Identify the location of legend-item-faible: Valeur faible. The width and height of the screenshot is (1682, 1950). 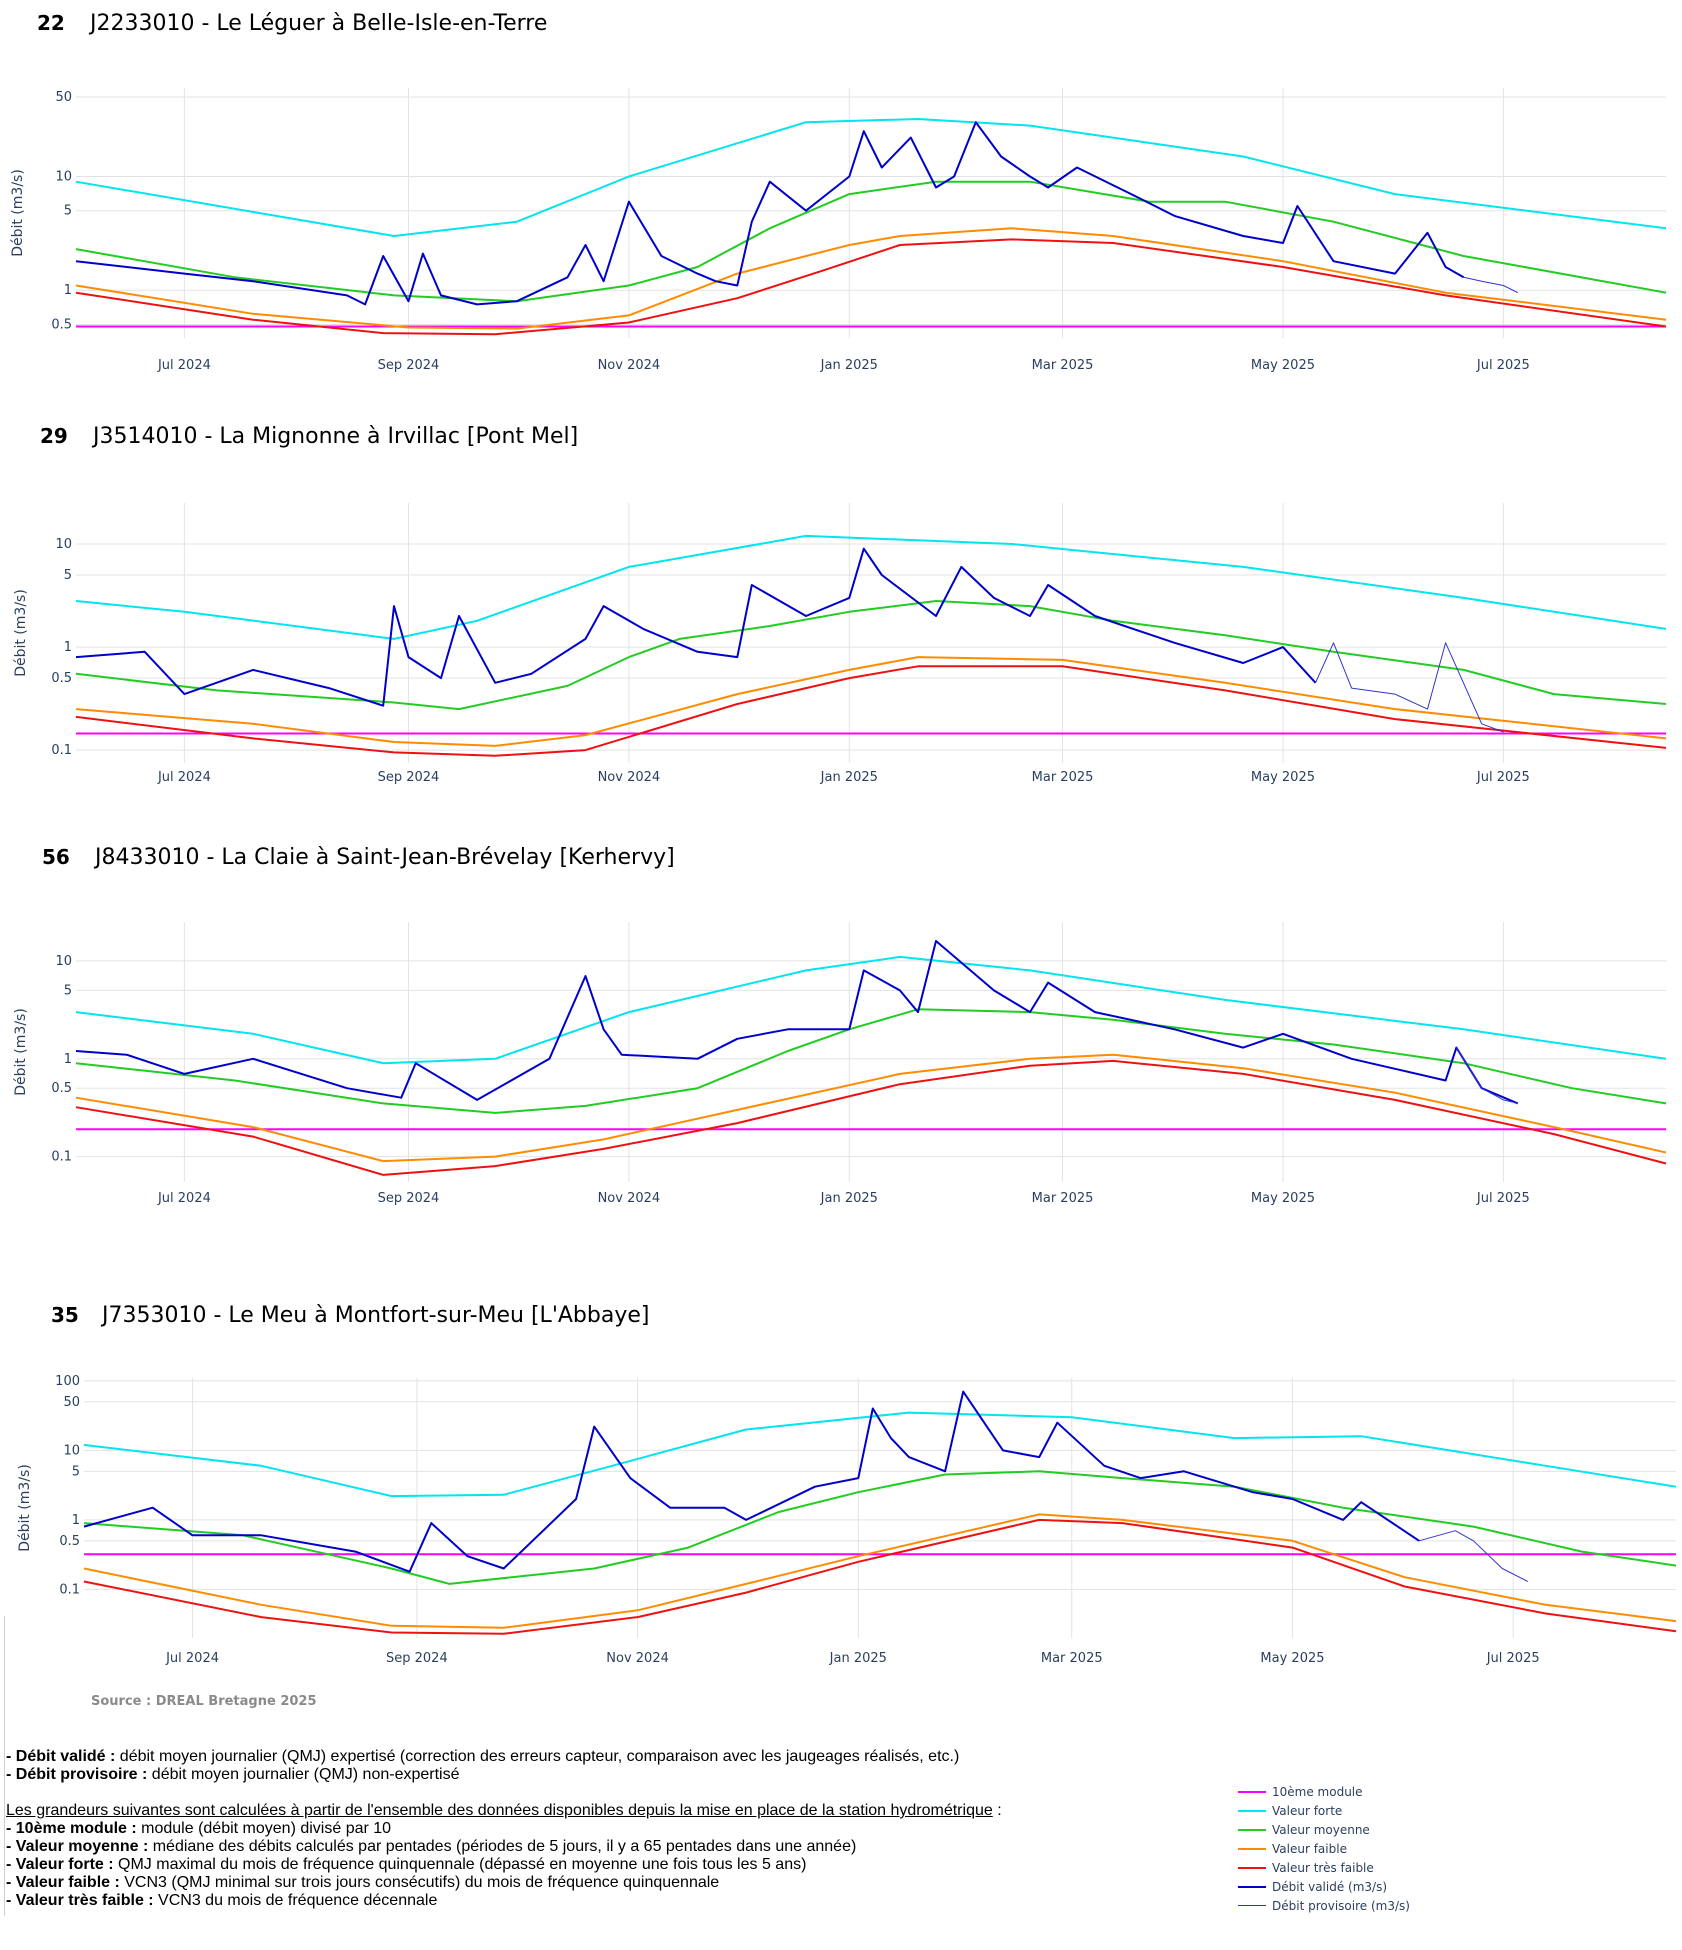
(1388, 1848).